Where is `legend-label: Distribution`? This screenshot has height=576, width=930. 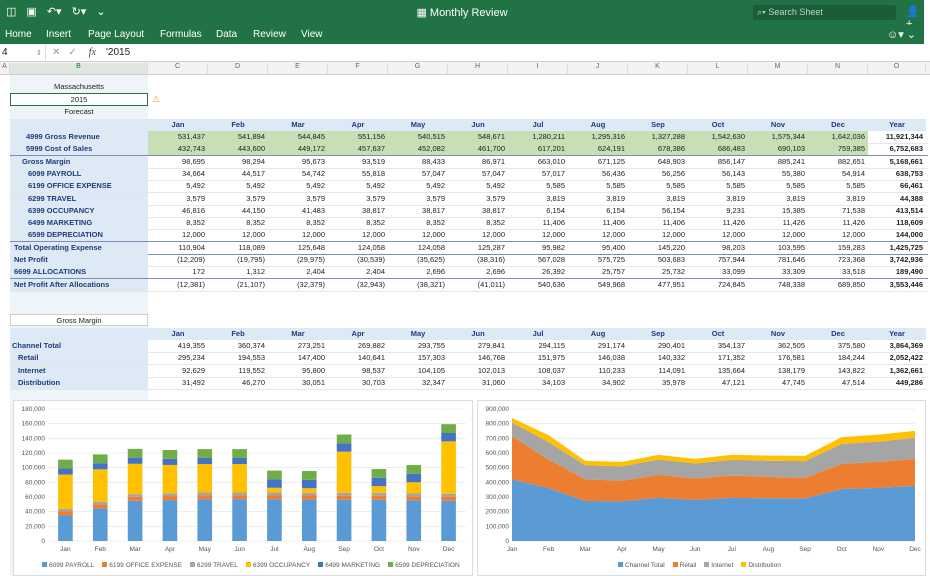 legend-label: Distribution is located at coordinates (764, 565).